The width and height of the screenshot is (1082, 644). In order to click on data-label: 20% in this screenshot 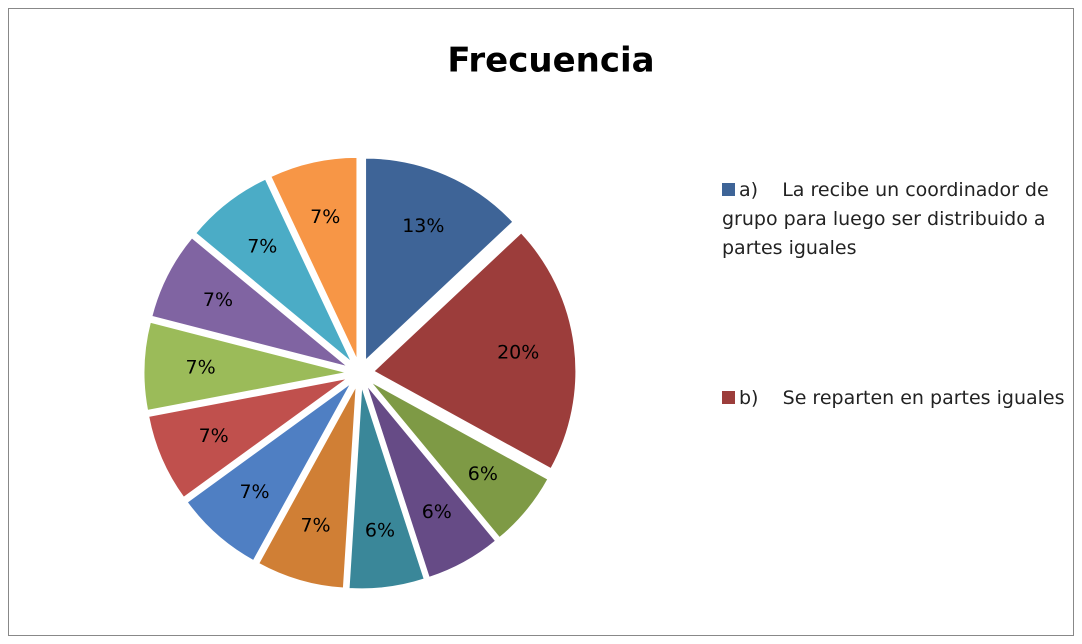, I will do `click(518, 353)`.